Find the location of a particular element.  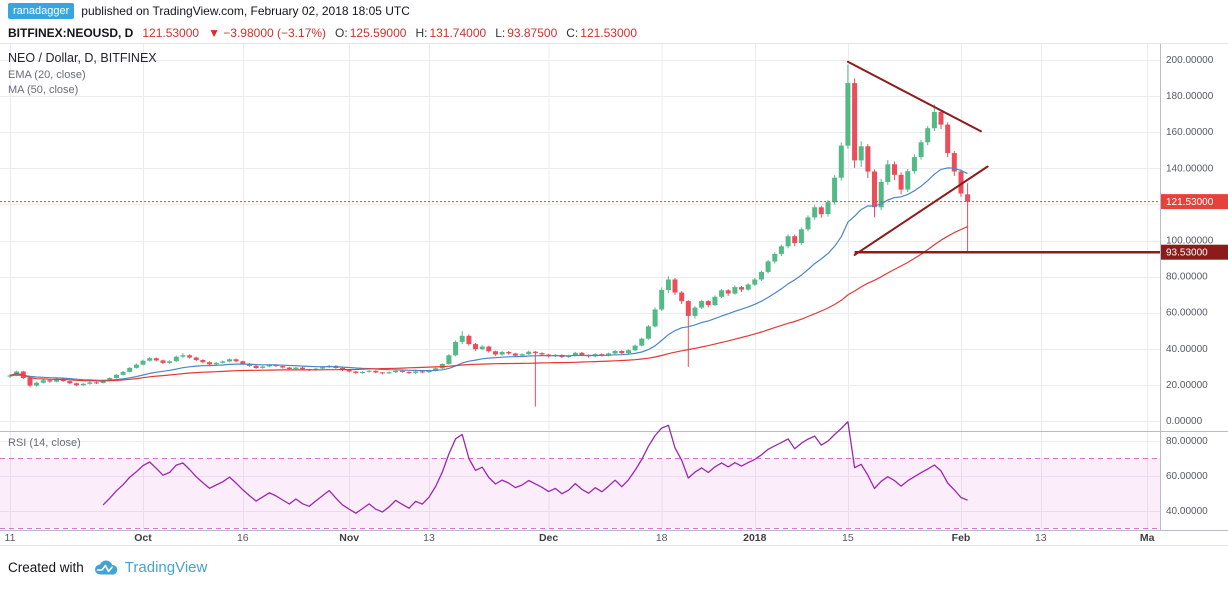

high-value: H: 131.74000 is located at coordinates (450, 33).